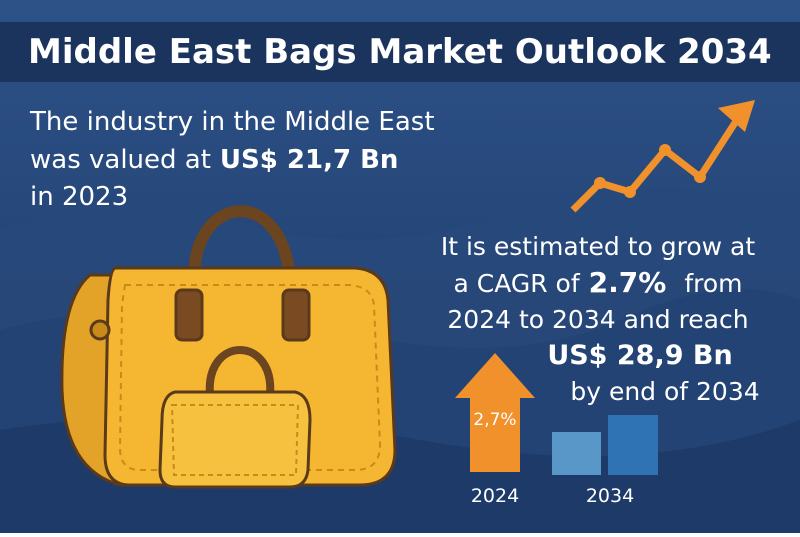 This screenshot has width=800, height=537. What do you see at coordinates (639, 355) in the screenshot?
I see `forecast-value: US$ 28,9 Bn` at bounding box center [639, 355].